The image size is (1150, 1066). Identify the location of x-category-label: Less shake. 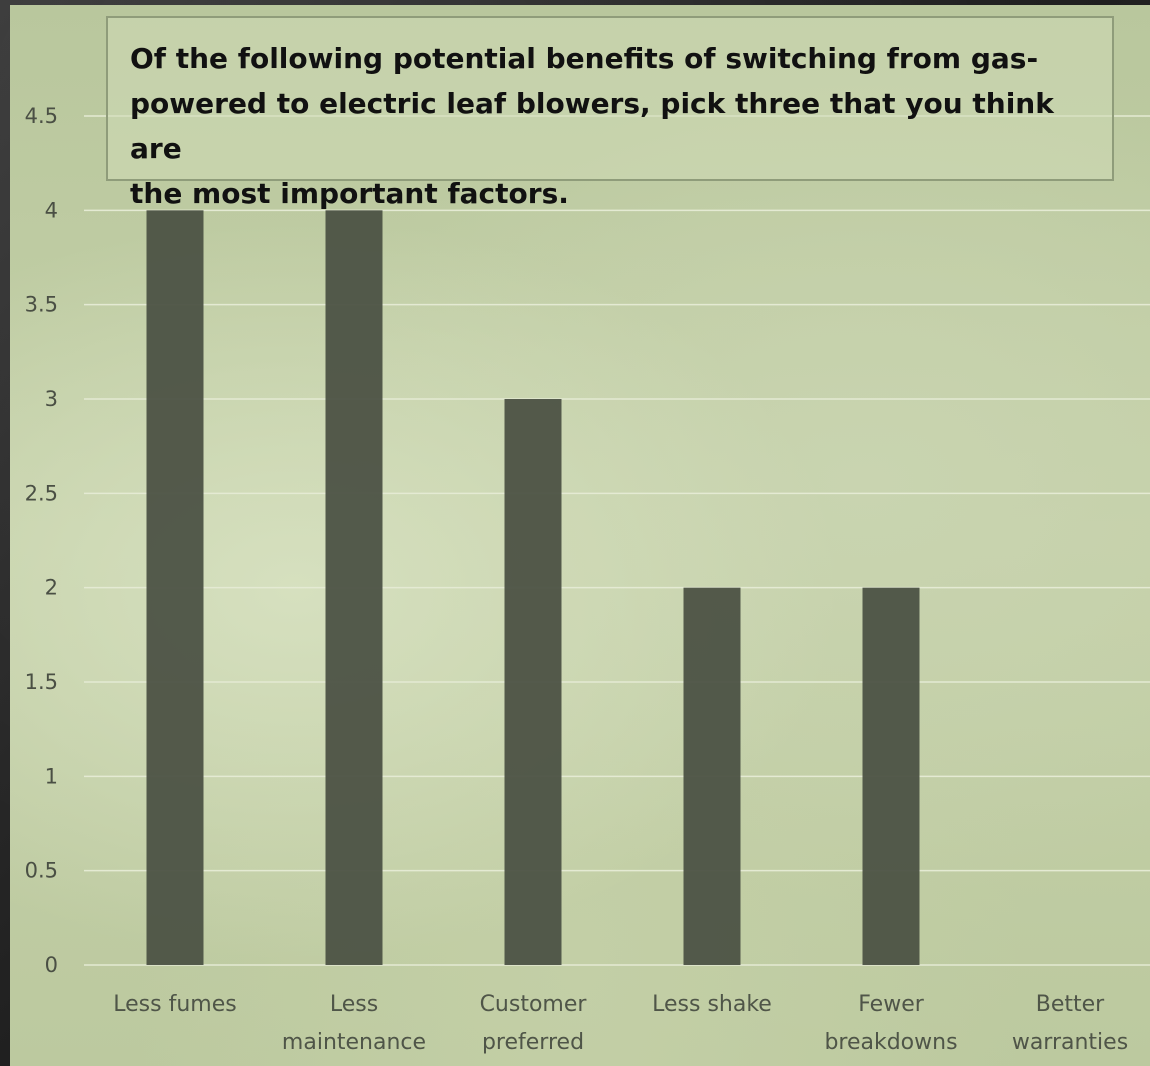
(712, 1004).